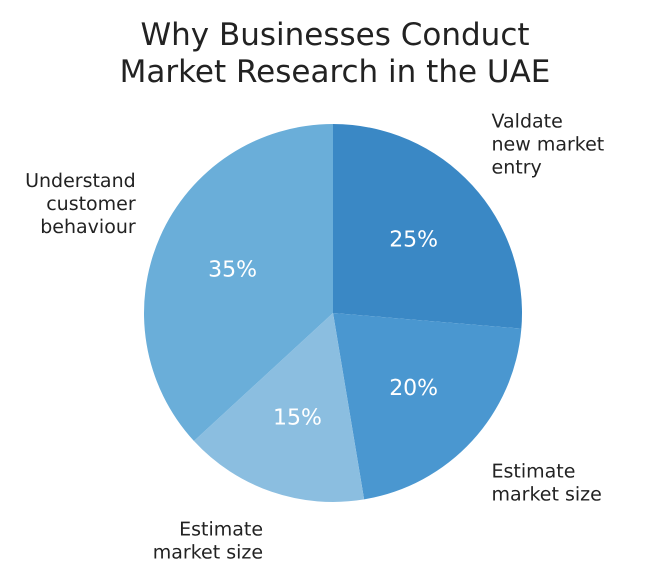 The height and width of the screenshot is (581, 671). I want to click on data-label: 15%, so click(297, 417).